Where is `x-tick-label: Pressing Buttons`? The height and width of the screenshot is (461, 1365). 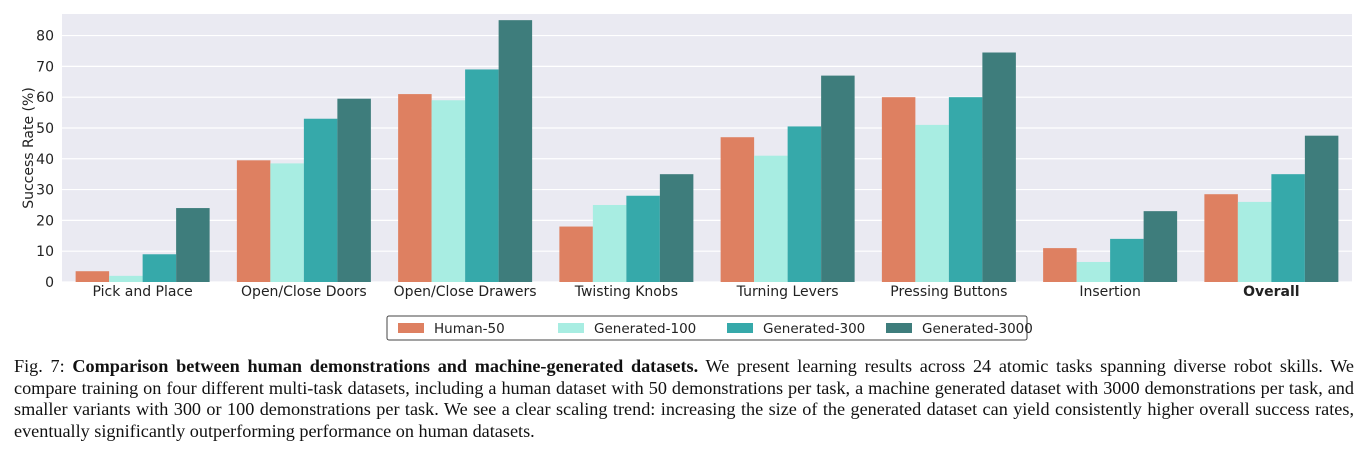 x-tick-label: Pressing Buttons is located at coordinates (948, 292).